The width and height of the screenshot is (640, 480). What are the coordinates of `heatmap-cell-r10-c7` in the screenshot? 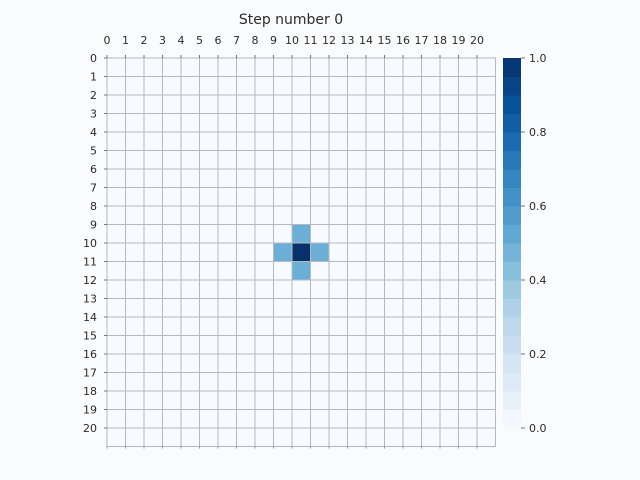 It's located at (246, 252).